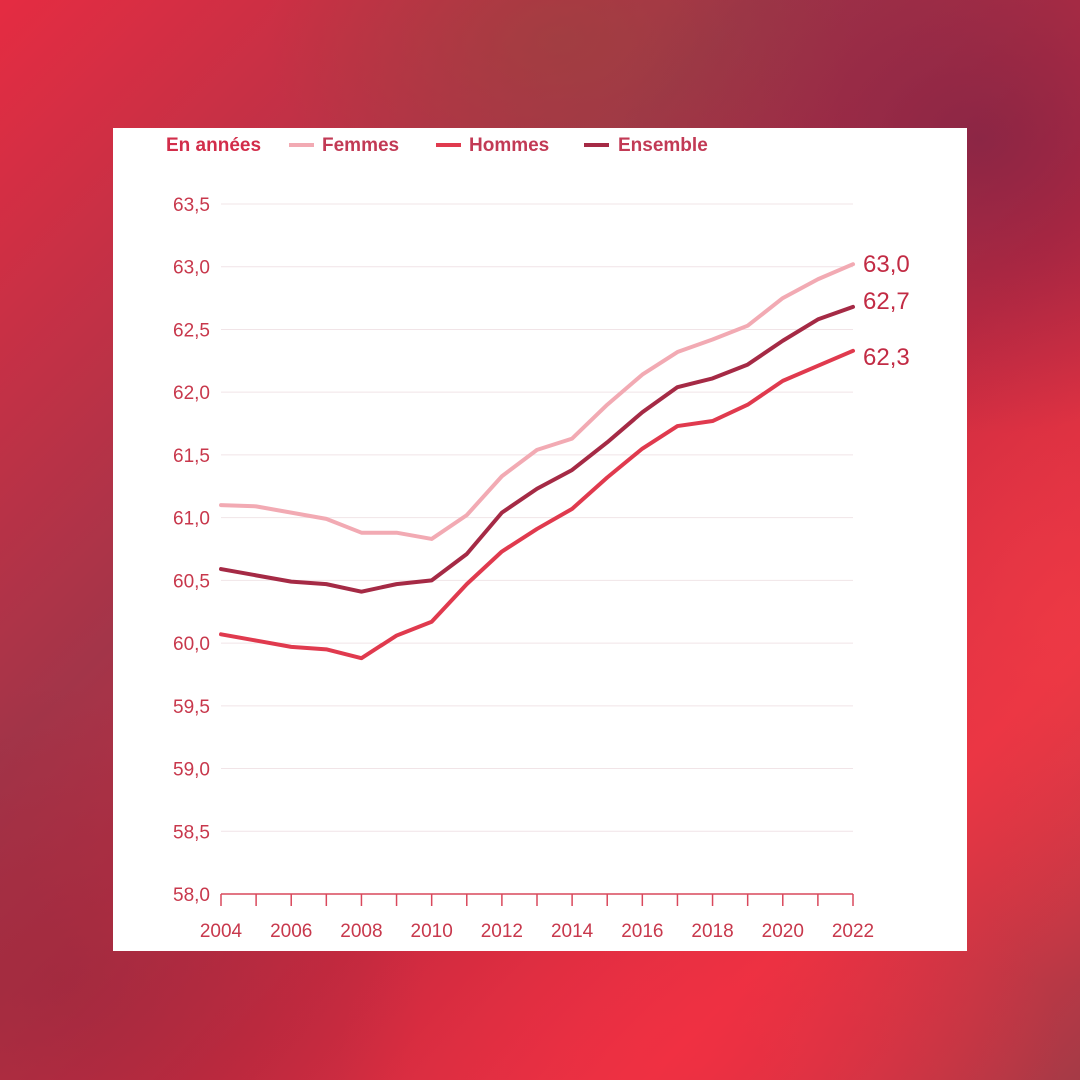 The image size is (1080, 1080). Describe the element at coordinates (502, 931) in the screenshot. I see `x-tick-label: 2012` at that location.